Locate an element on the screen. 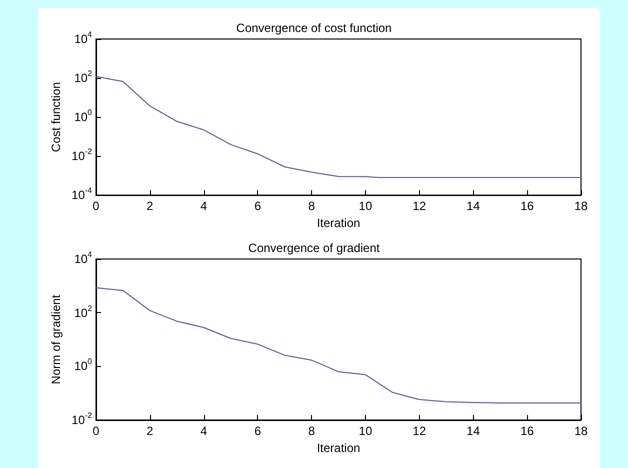  chart-title: Convergence of cost function is located at coordinates (314, 28).